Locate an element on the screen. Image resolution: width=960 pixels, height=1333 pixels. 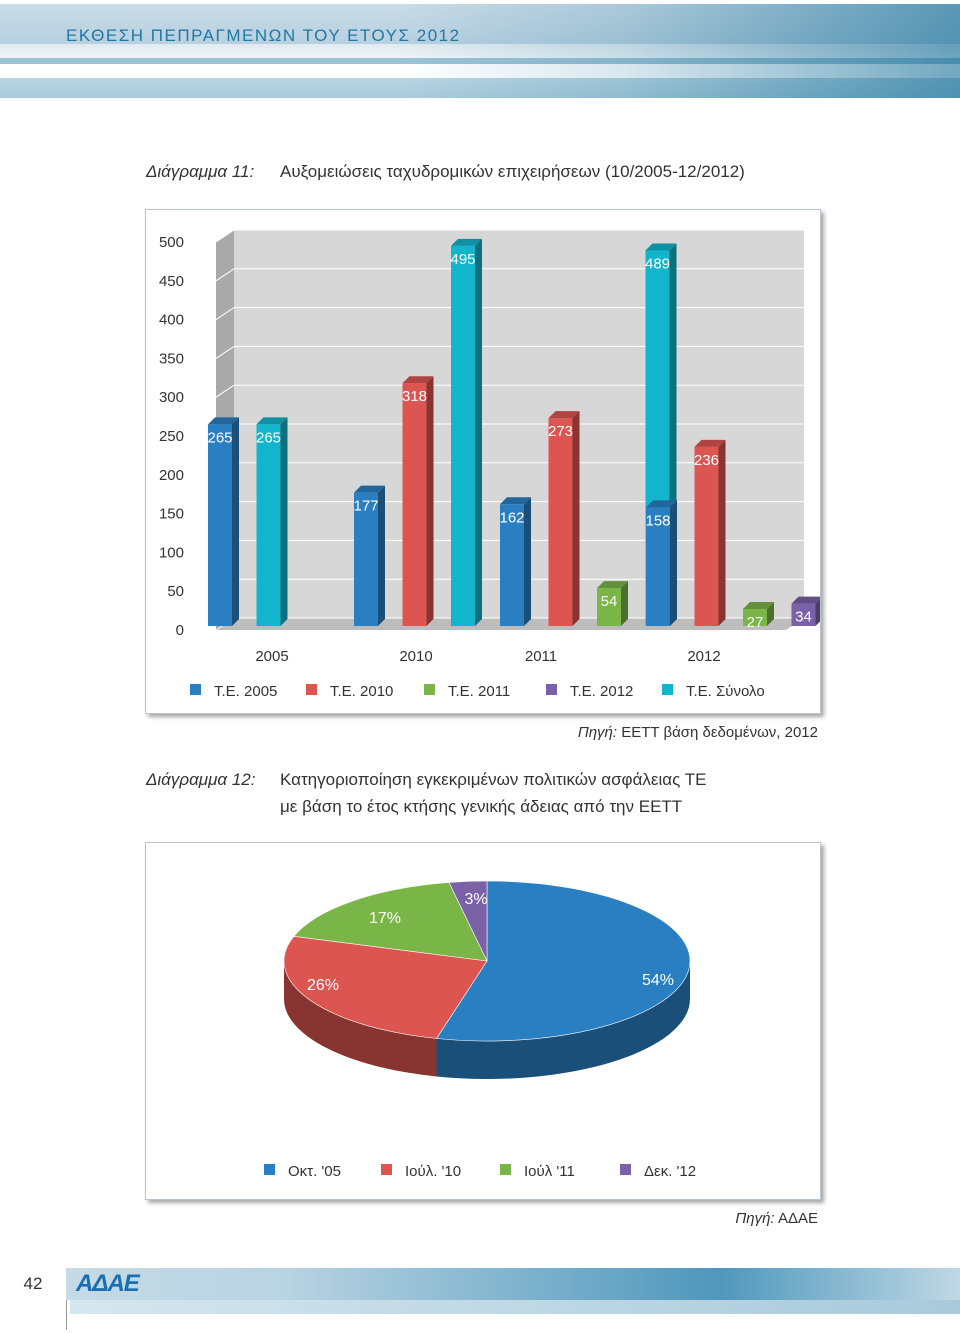
y-tick-label: 400 is located at coordinates (171, 320).